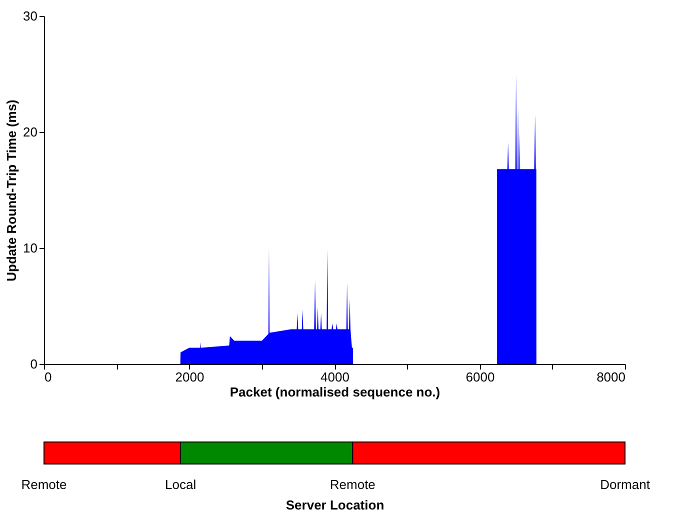 The image size is (699, 531). I want to click on y-tick-label: 0, so click(34, 364).